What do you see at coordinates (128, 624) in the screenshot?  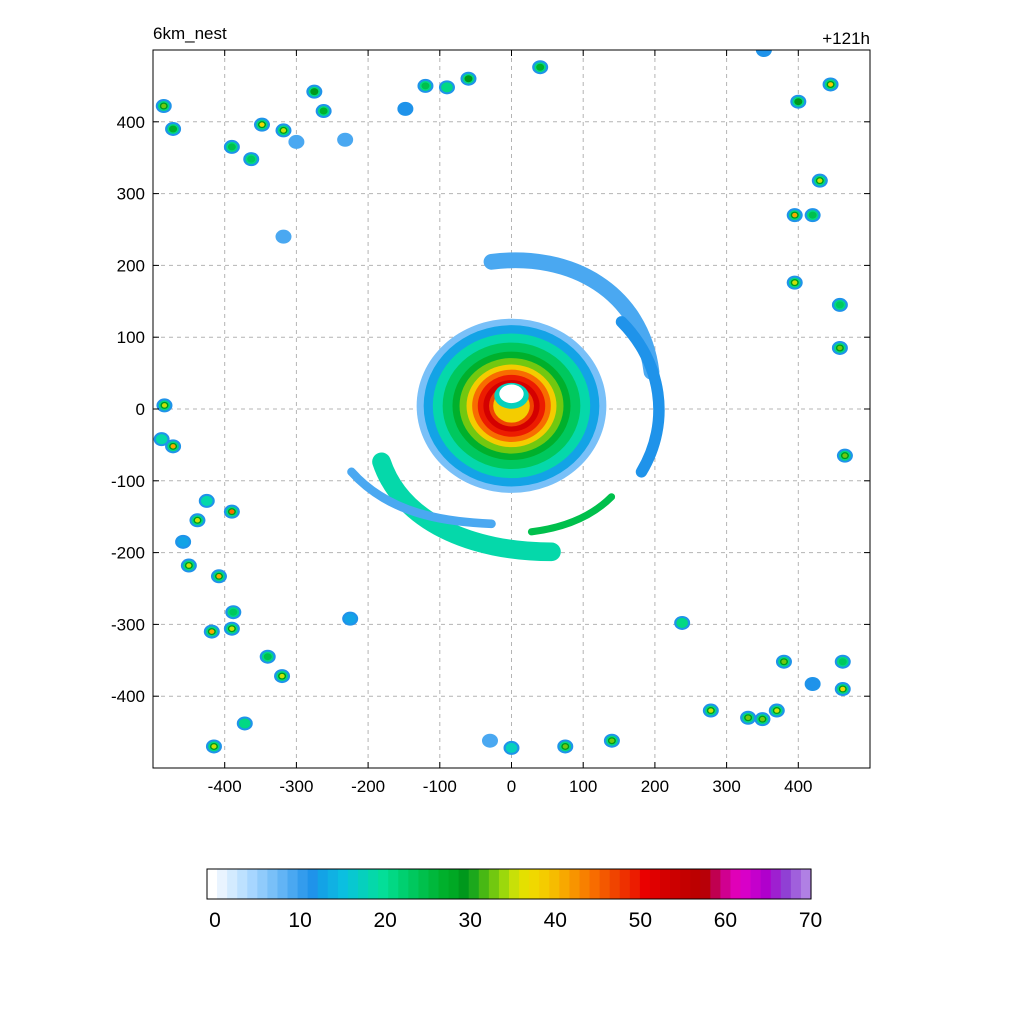 I see `y-tick-label: -300` at bounding box center [128, 624].